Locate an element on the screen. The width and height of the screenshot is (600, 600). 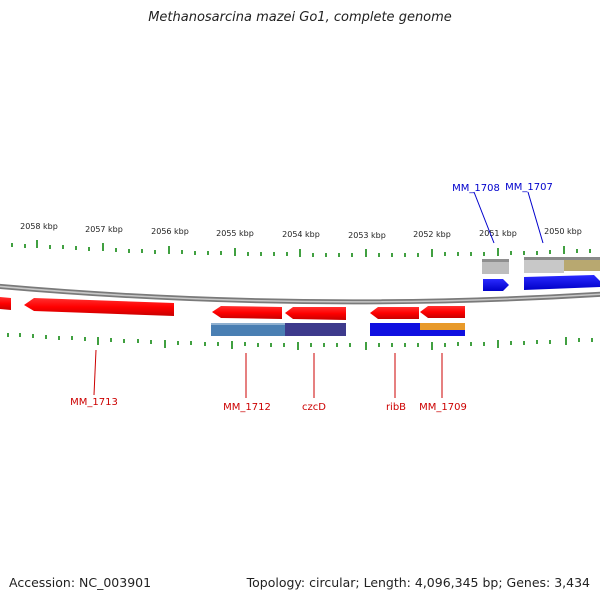
reverse-strand-features is located at coordinates (232, 316).